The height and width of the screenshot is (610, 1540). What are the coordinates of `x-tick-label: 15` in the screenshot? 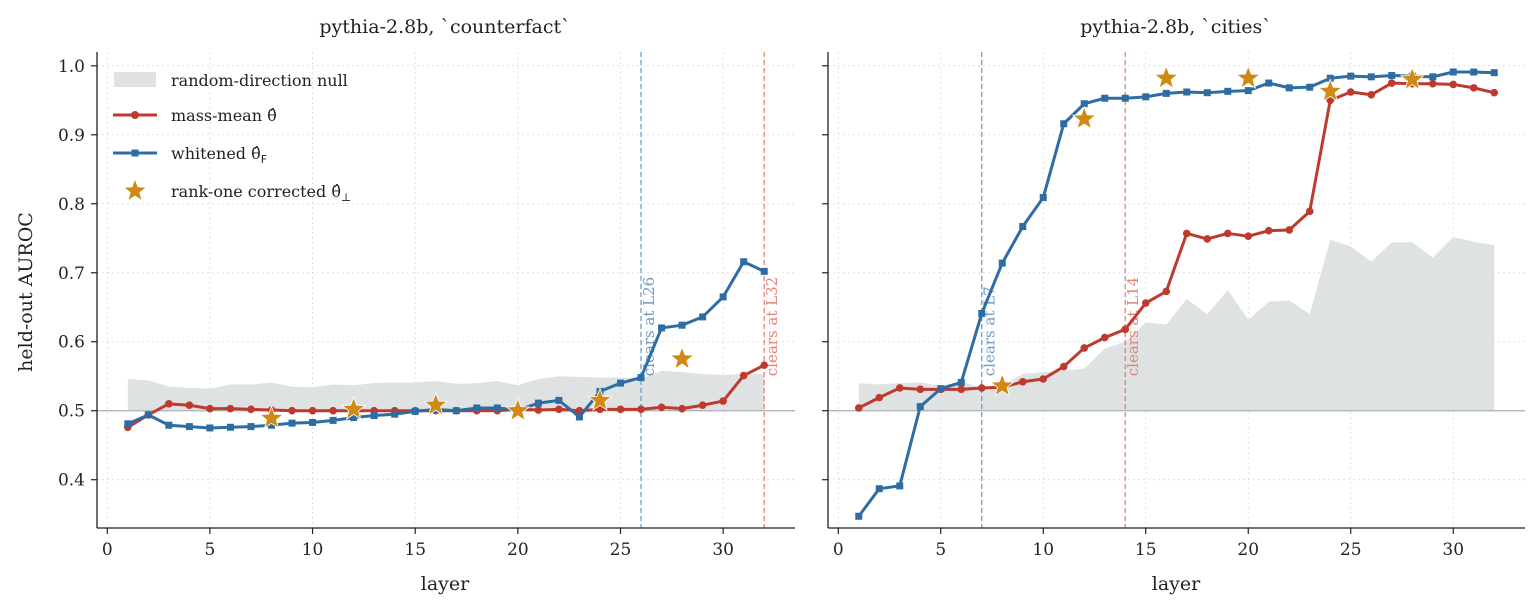 It's located at (415, 550).